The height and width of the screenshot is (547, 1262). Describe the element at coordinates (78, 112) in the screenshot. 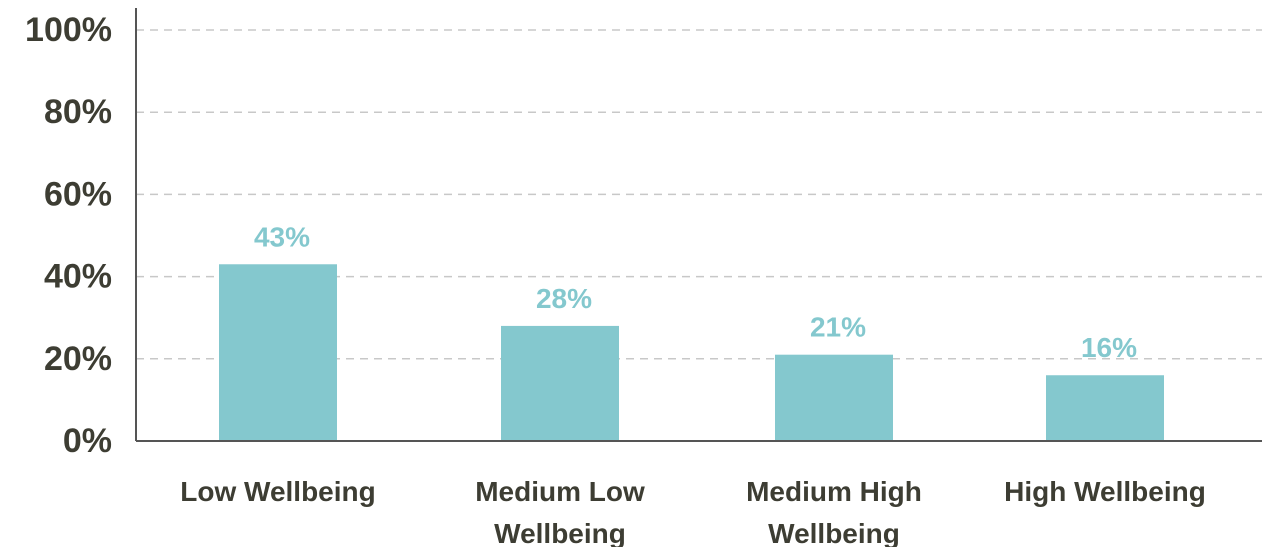

I see `y-tick-label: 80%` at that location.